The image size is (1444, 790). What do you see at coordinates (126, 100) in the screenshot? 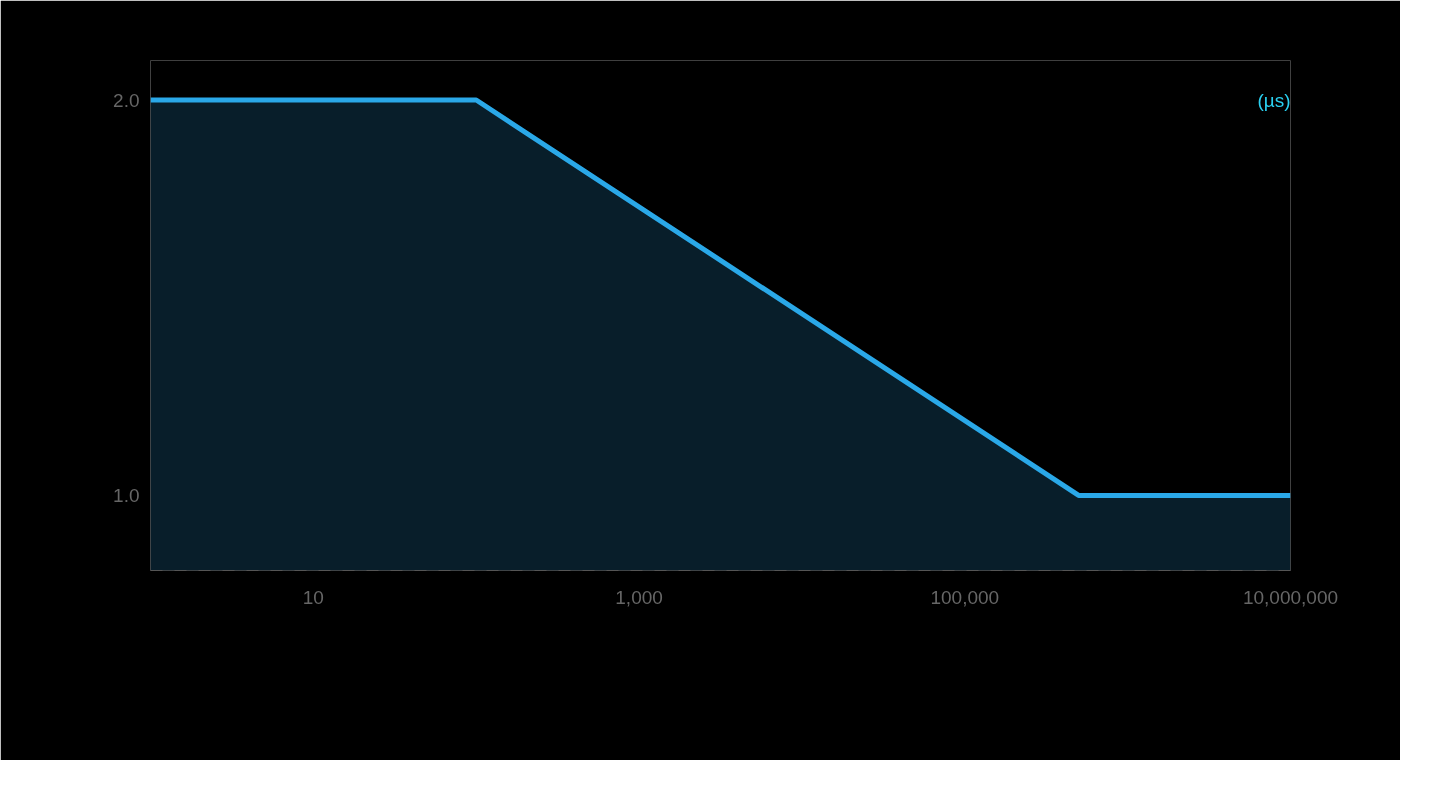
I see `y-tick-label: 2.0` at bounding box center [126, 100].